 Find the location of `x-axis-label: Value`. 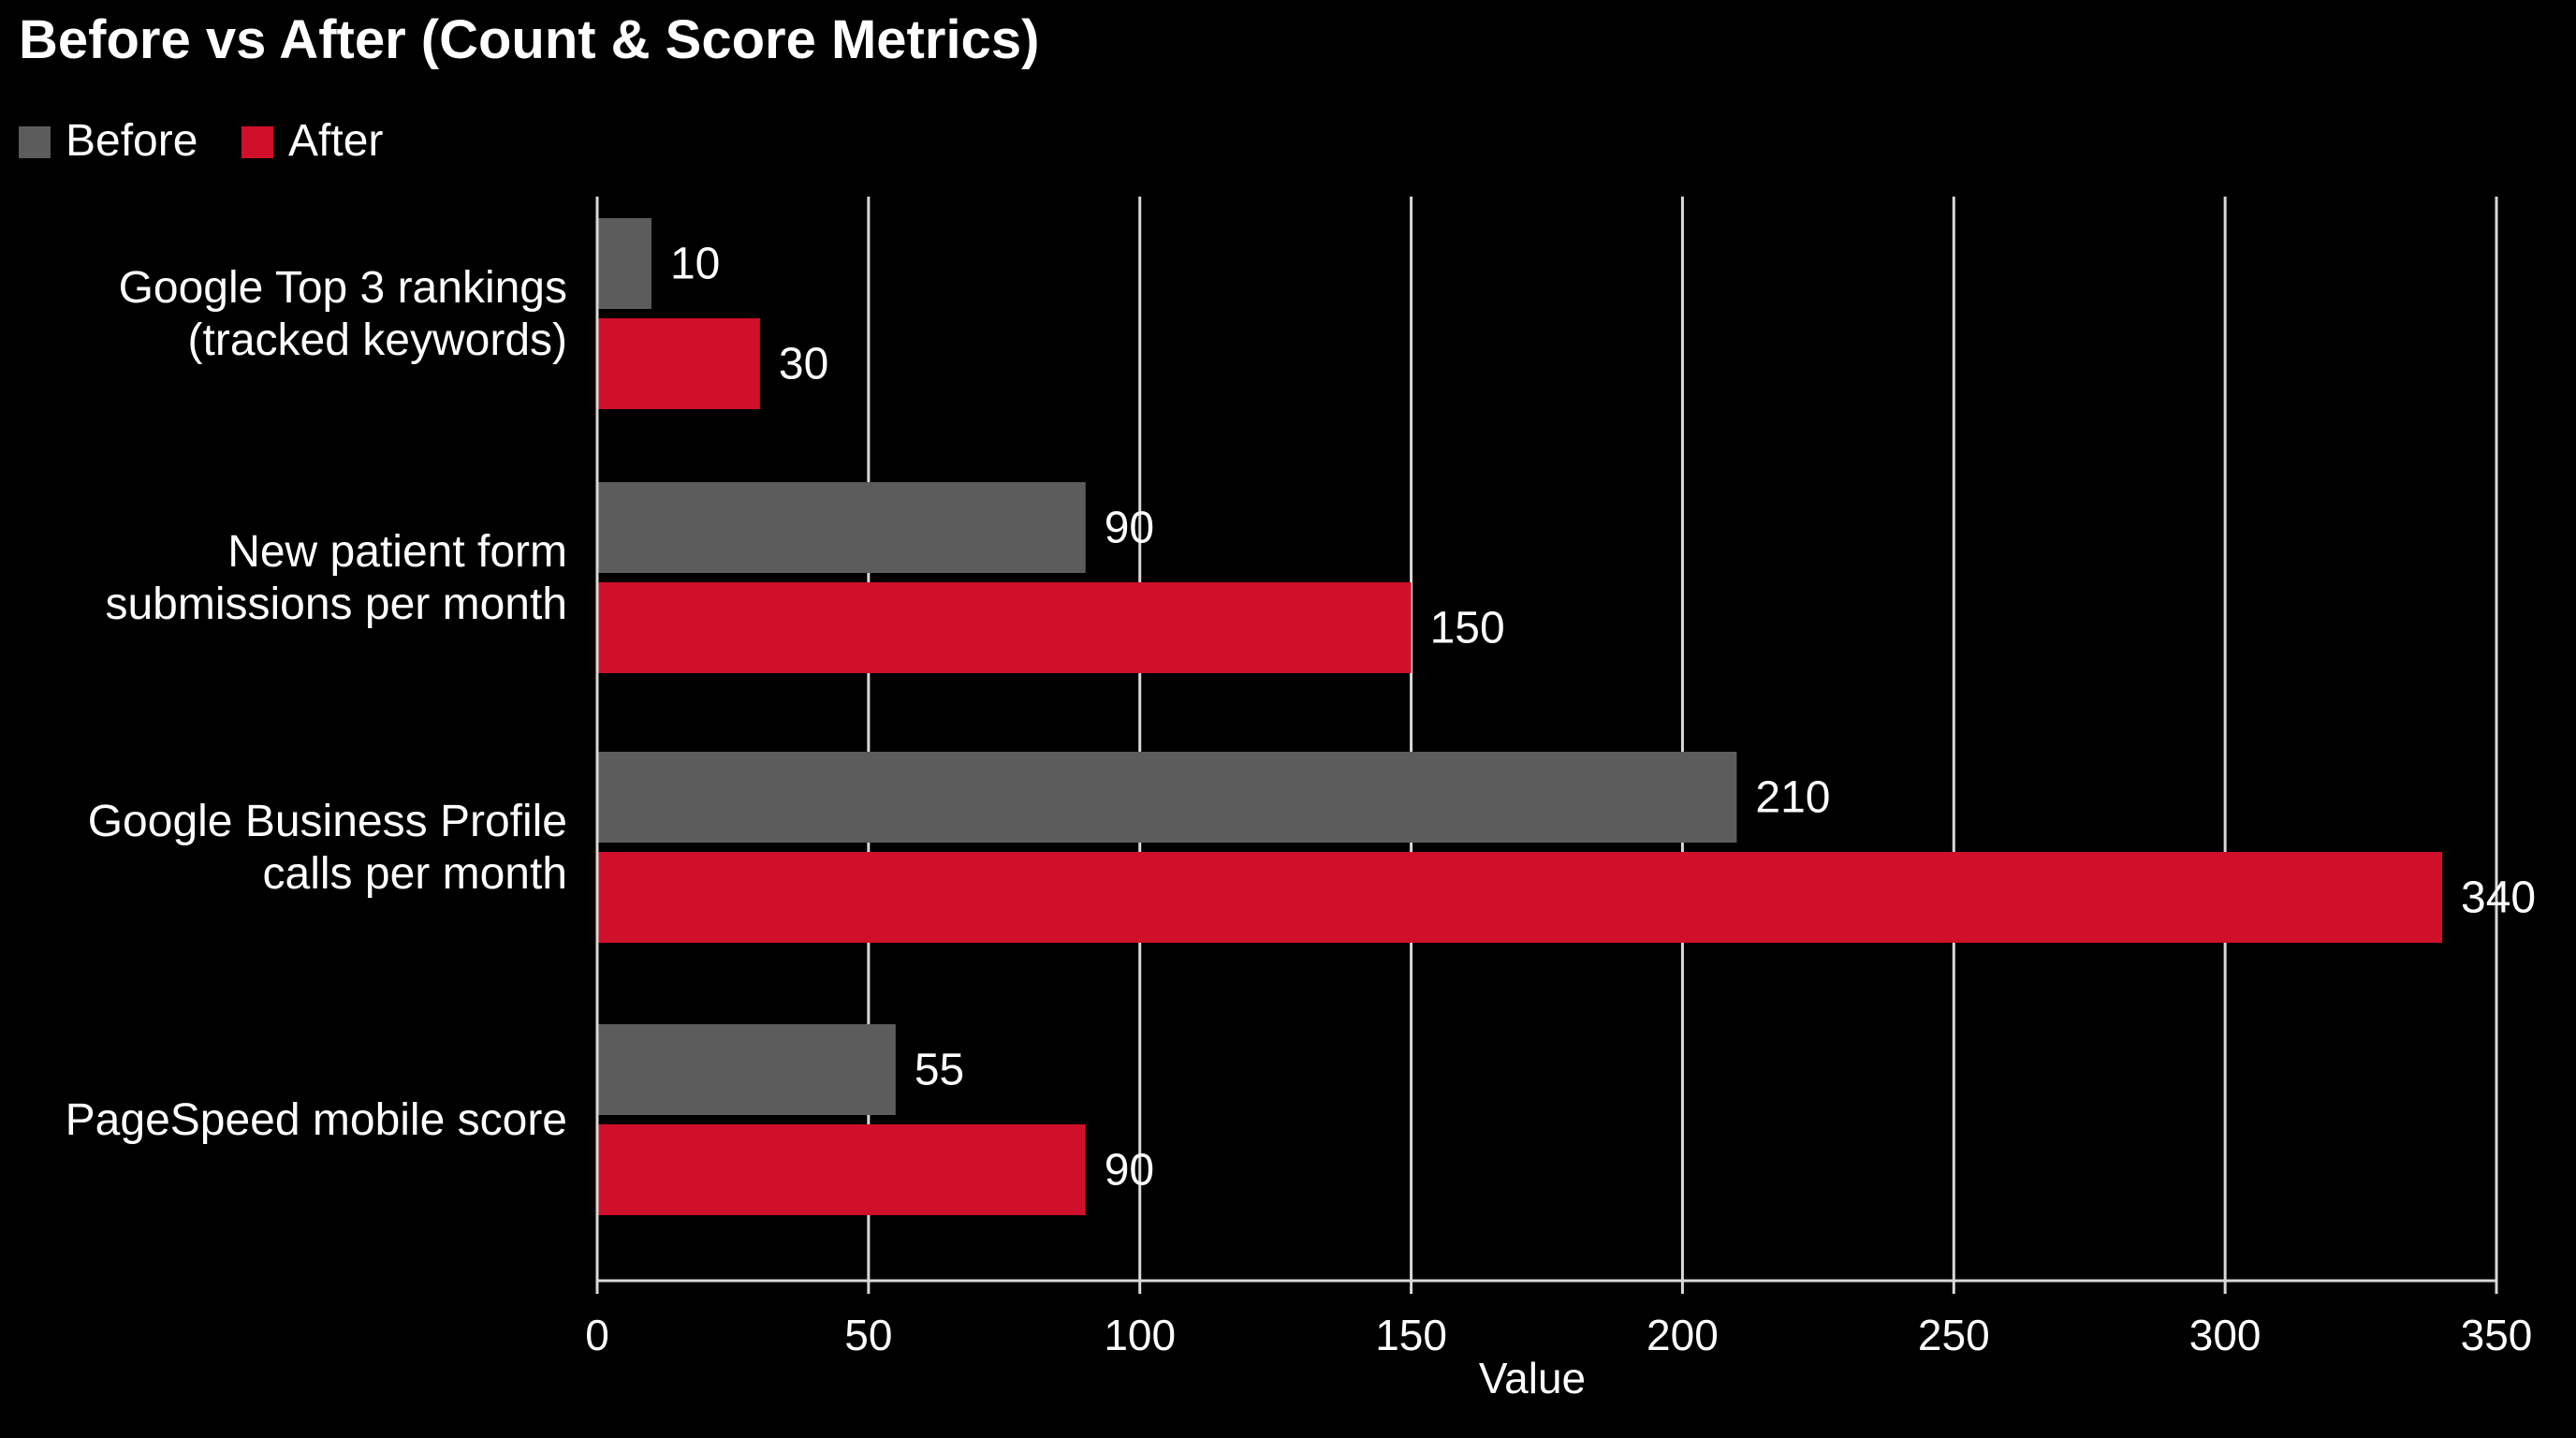

x-axis-label: Value is located at coordinates (1532, 1378).